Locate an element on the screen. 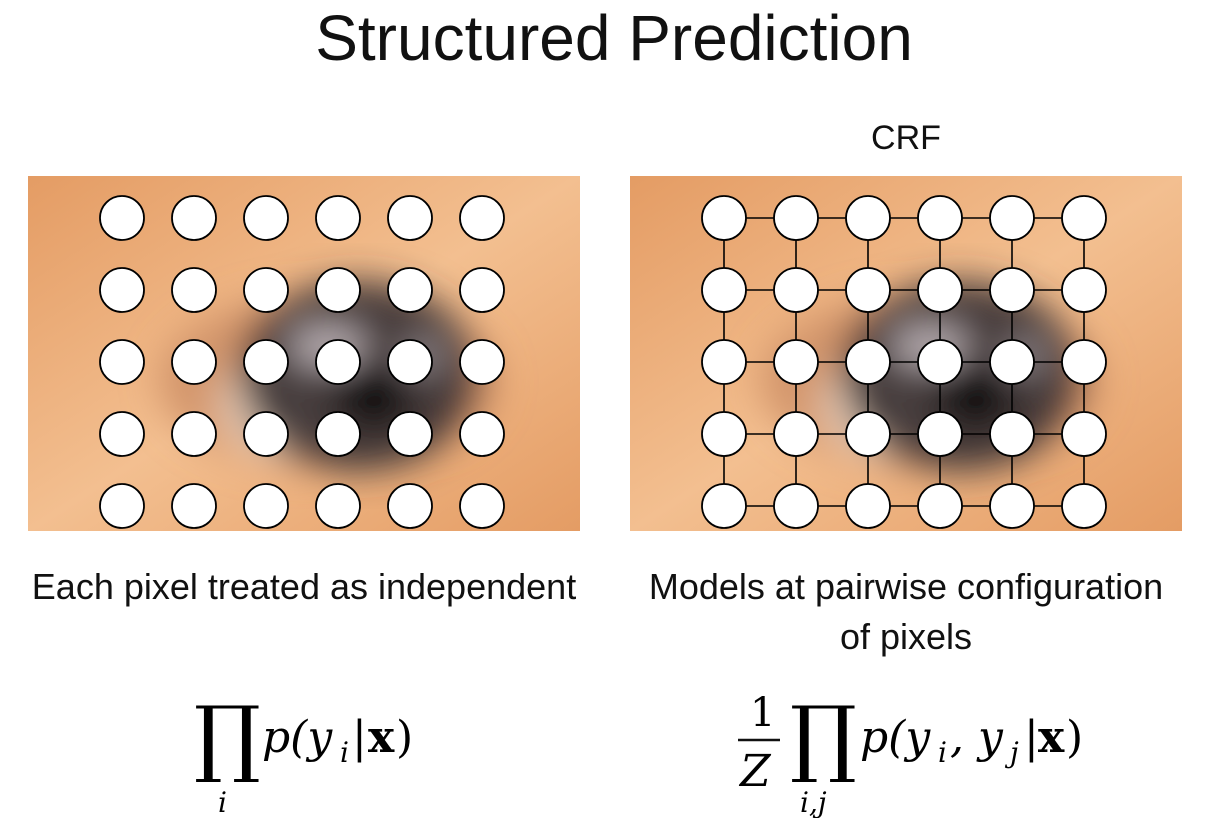  product-subscript: i,j is located at coordinates (813, 802).